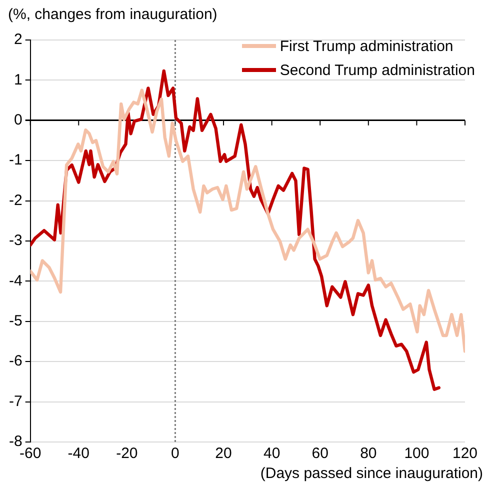 The height and width of the screenshot is (490, 493). I want to click on y-tick-label: -2, so click(15, 200).